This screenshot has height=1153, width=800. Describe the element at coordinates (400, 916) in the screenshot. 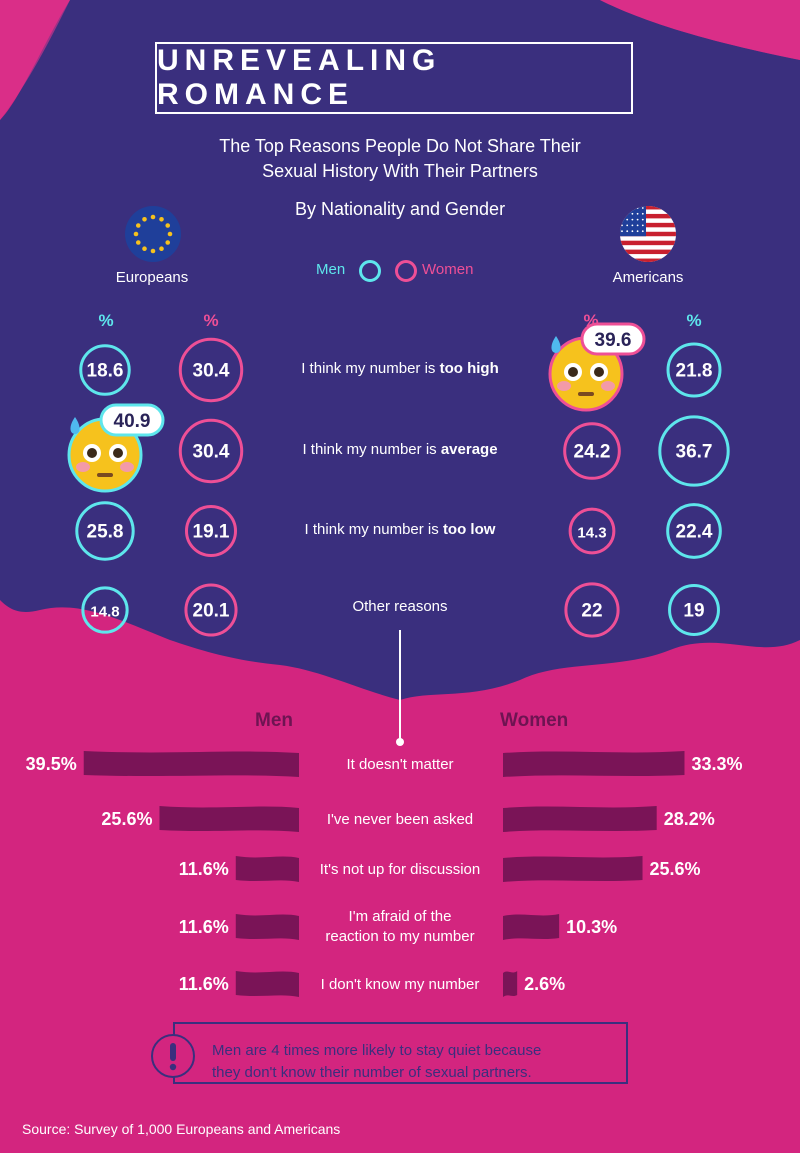

I see `reason-line: I'm afraid of the` at that location.